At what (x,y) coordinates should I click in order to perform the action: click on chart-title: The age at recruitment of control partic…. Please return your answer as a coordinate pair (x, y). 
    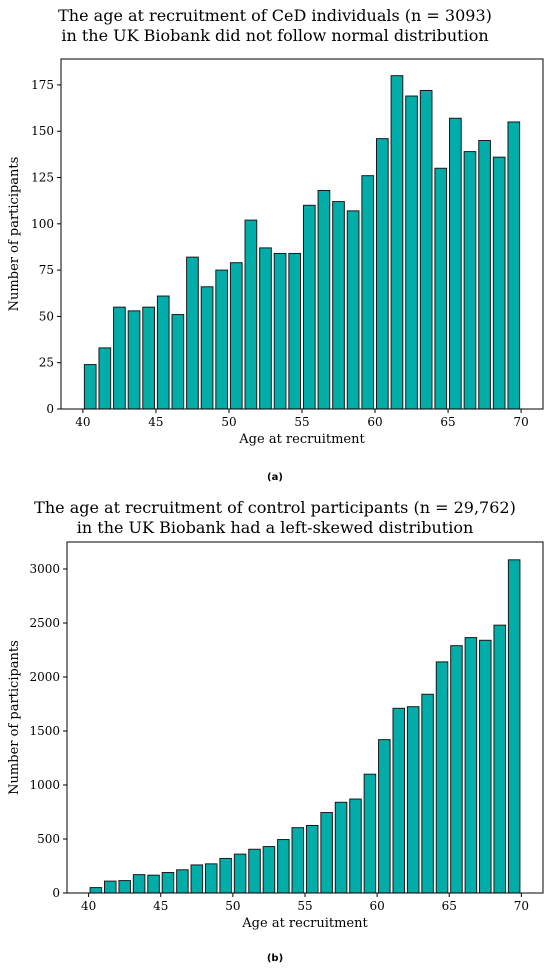
    Looking at the image, I should click on (275, 518).